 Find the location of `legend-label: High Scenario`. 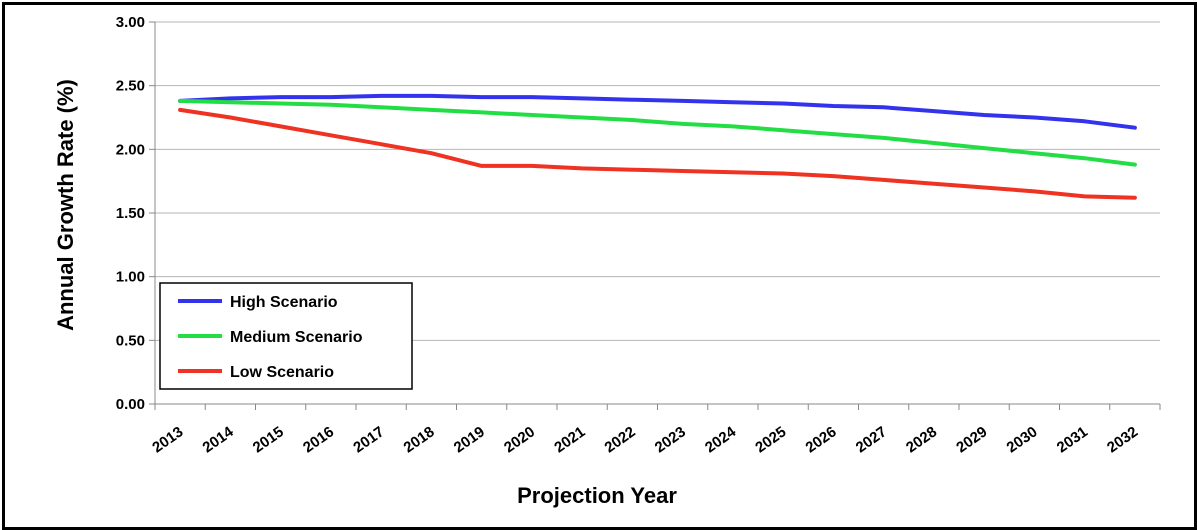

legend-label: High Scenario is located at coordinates (284, 302).